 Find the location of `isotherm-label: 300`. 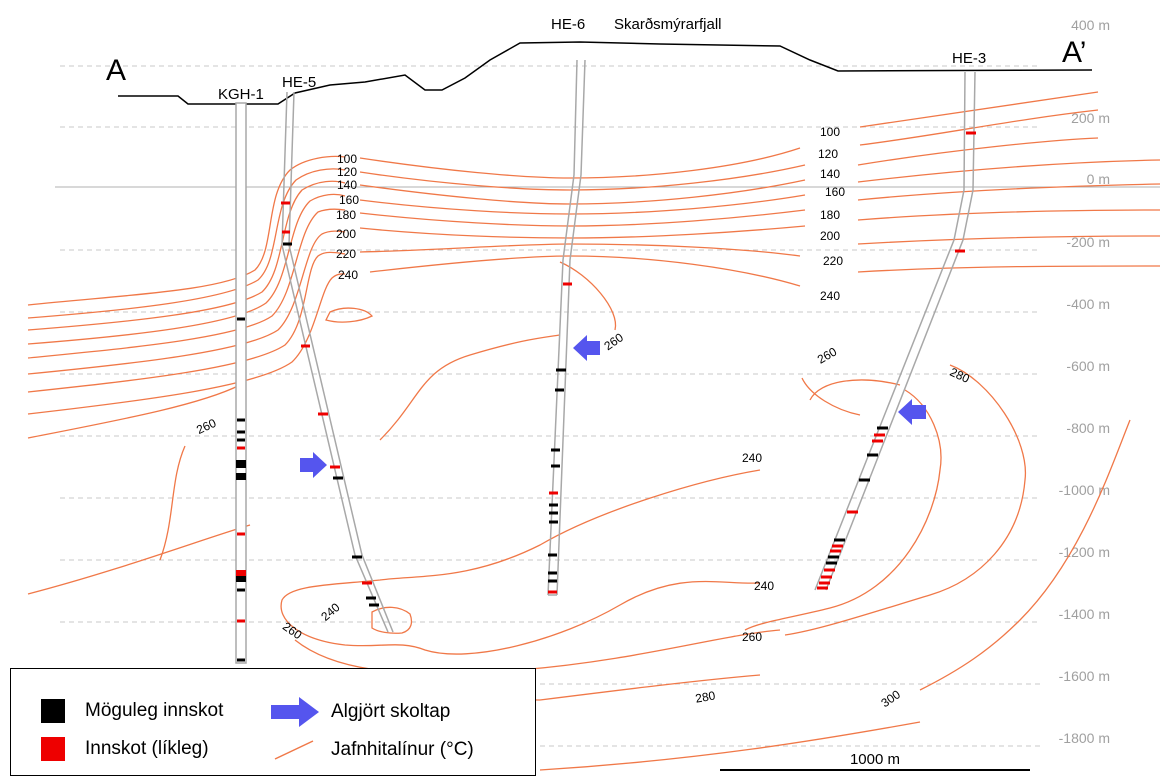

isotherm-label: 300 is located at coordinates (890, 698).